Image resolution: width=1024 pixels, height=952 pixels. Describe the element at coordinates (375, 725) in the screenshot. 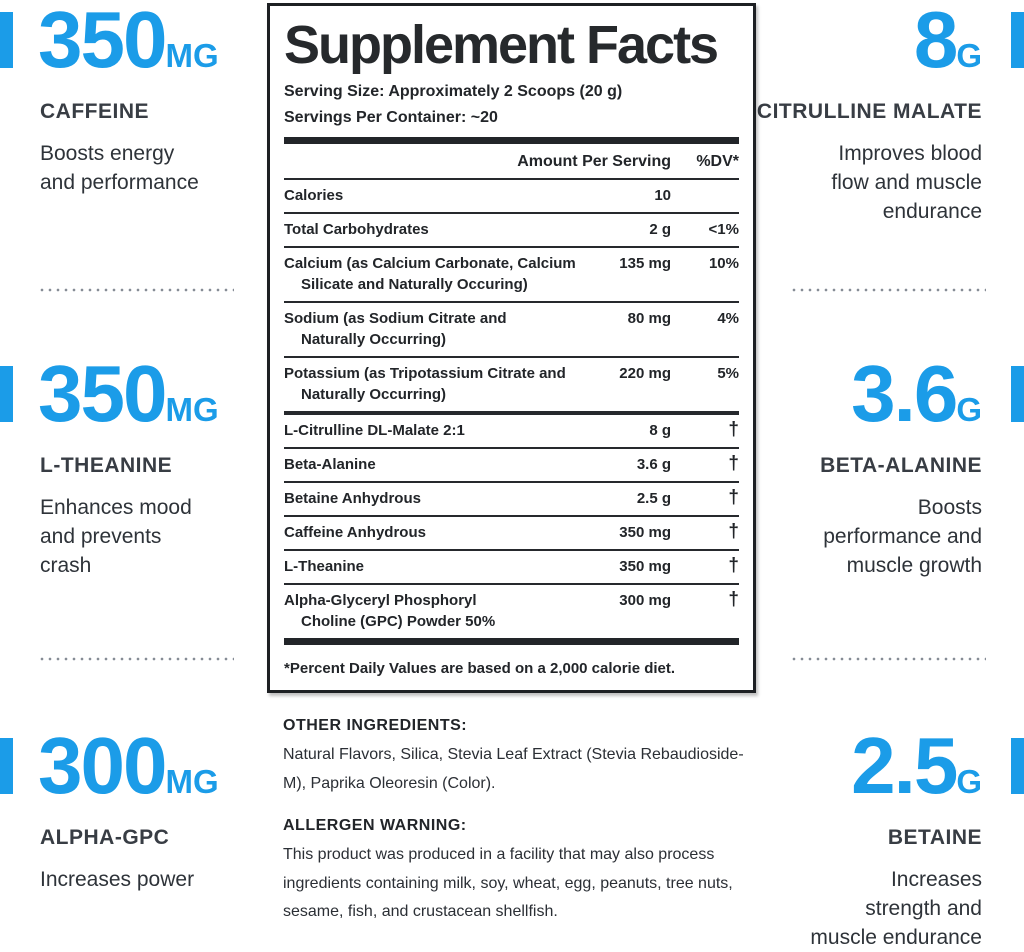

I see `other-ingredients-title: OTHER INGREDIENTS:` at that location.